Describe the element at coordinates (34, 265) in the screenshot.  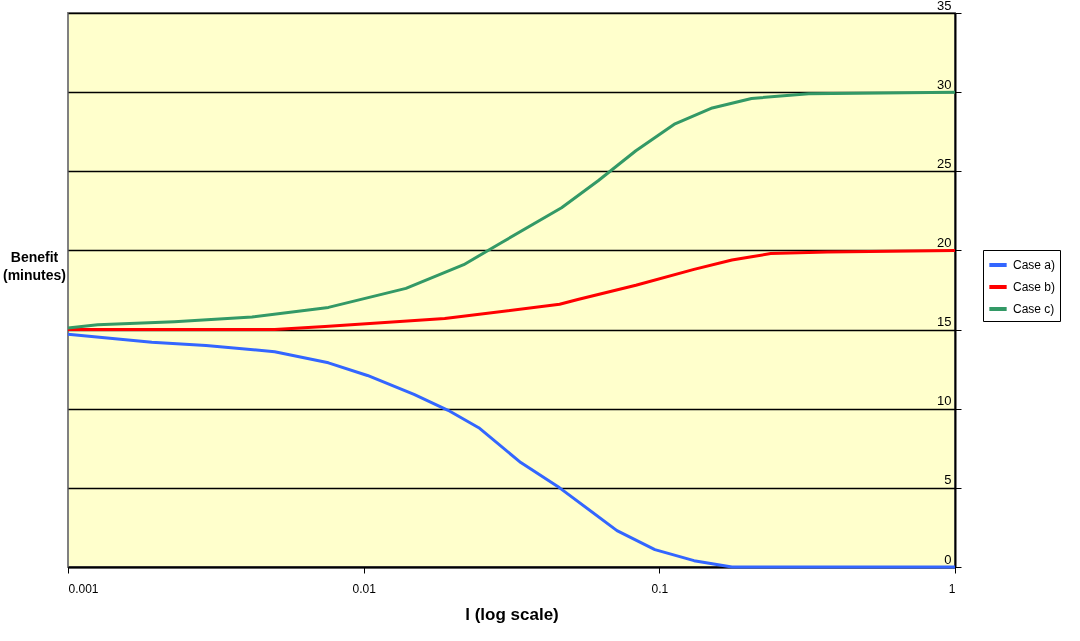
I see `y-axis-title: Benefit (minutes)` at that location.